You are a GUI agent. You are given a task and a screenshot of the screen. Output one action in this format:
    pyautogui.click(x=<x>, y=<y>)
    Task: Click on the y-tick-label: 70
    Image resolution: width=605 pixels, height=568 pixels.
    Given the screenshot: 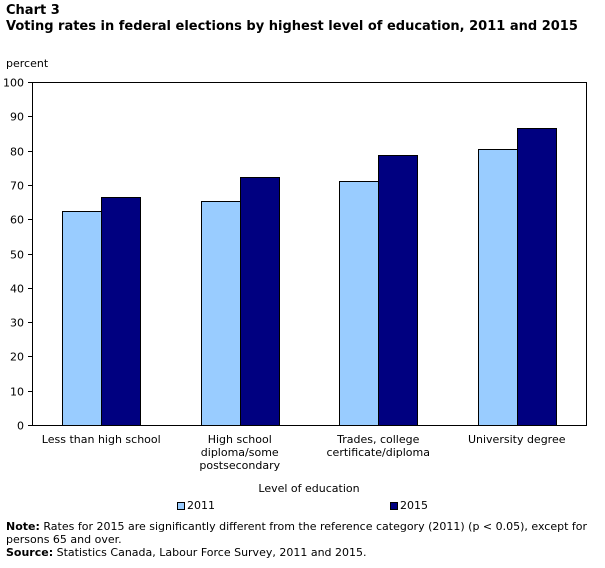 What is the action you would take?
    pyautogui.click(x=17, y=186)
    